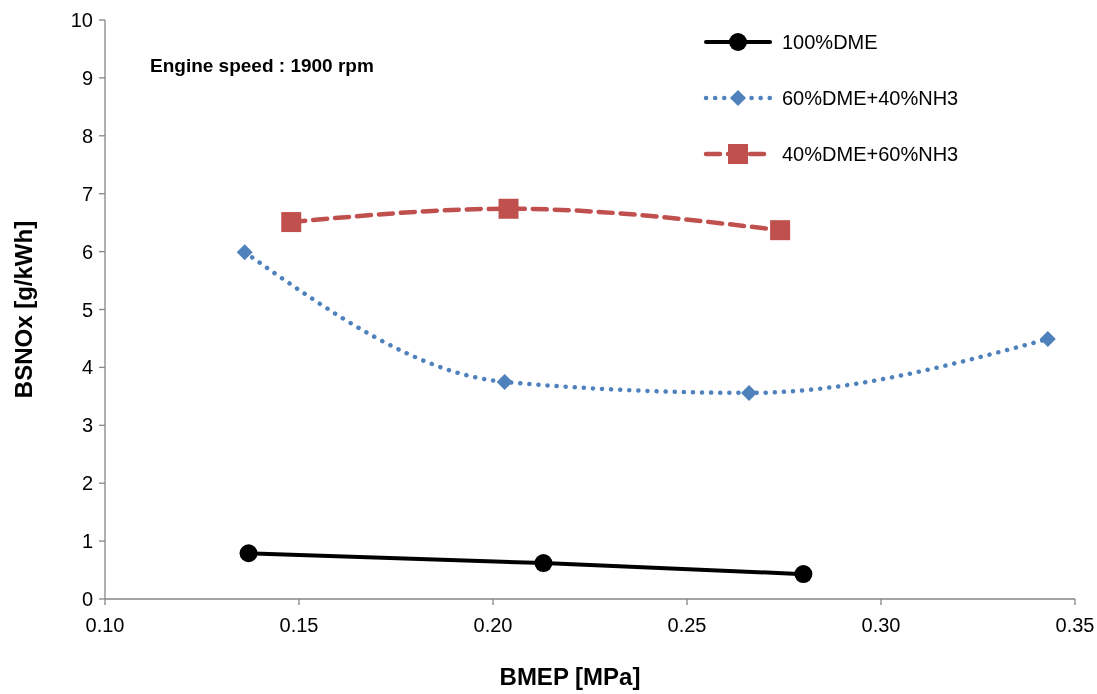  I want to click on legend-label: 60%DME+40%NH3, so click(870, 98).